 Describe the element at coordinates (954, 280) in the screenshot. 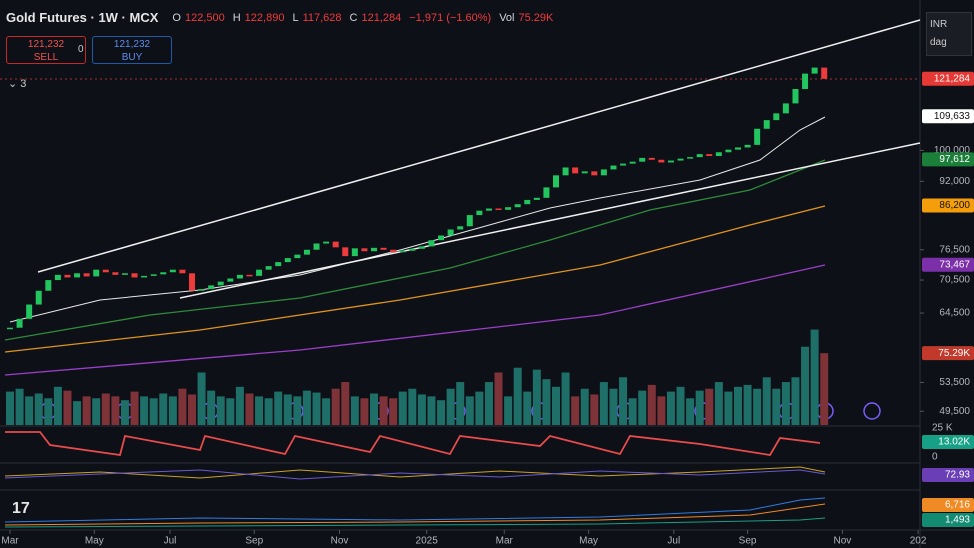

I see `y-tick-label: 70,500` at that location.